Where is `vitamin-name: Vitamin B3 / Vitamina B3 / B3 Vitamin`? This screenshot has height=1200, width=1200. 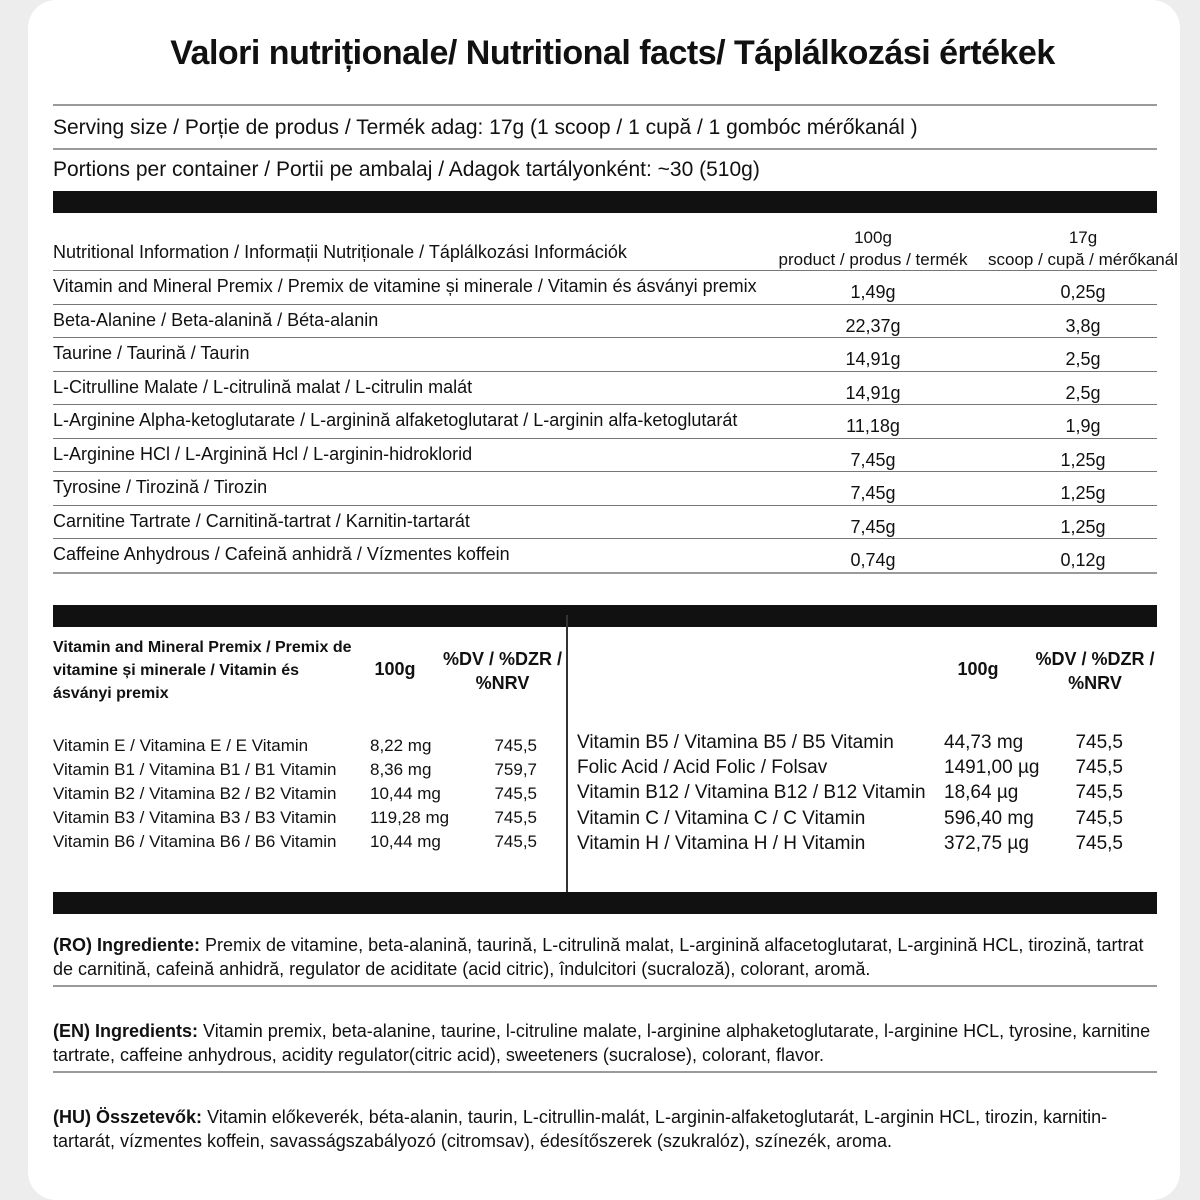 vitamin-name: Vitamin B3 / Vitamina B3 / B3 Vitamin is located at coordinates (195, 817).